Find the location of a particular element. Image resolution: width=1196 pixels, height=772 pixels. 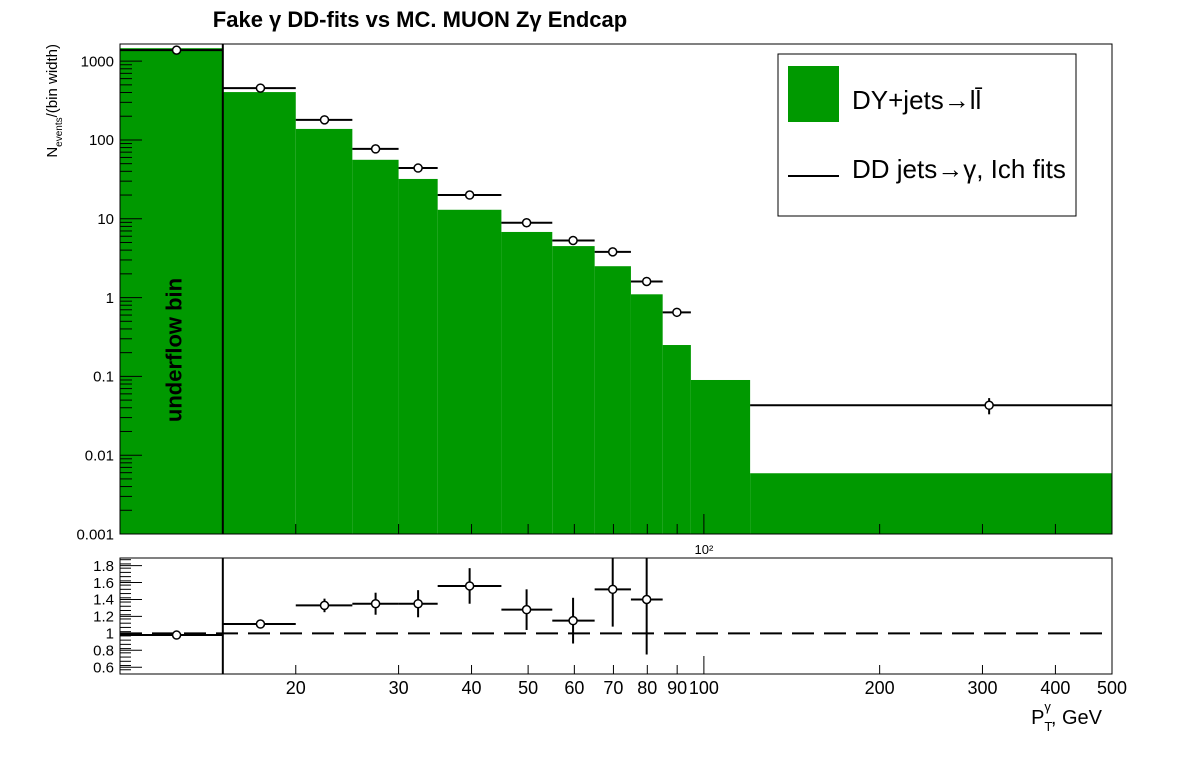

y-tick-label: 1.8 is located at coordinates (103, 566).